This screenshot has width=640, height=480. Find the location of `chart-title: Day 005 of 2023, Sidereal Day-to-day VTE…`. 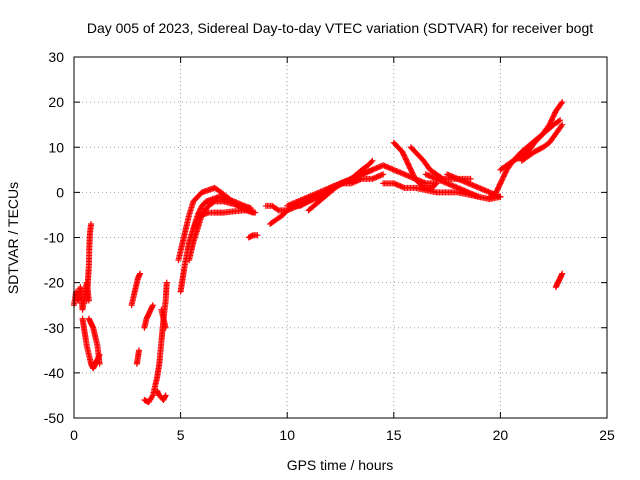

chart-title: Day 005 of 2023, Sidereal Day-to-day VTE… is located at coordinates (340, 28).